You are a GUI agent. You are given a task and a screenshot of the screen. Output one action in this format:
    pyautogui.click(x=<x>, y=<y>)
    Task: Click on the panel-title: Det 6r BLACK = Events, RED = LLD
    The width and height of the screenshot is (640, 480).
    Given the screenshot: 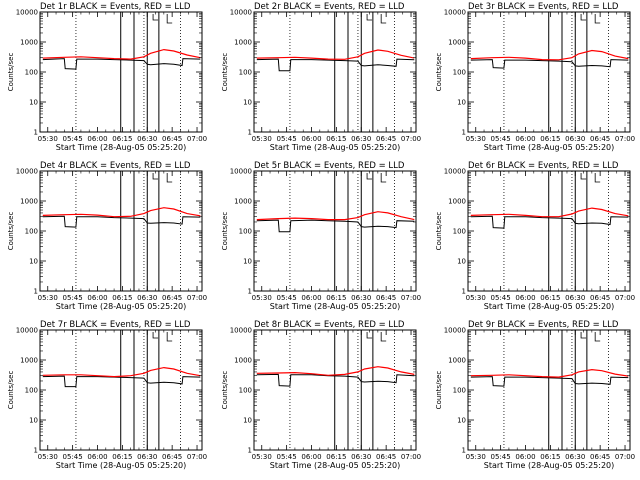 What is the action you would take?
    pyautogui.click(x=543, y=166)
    